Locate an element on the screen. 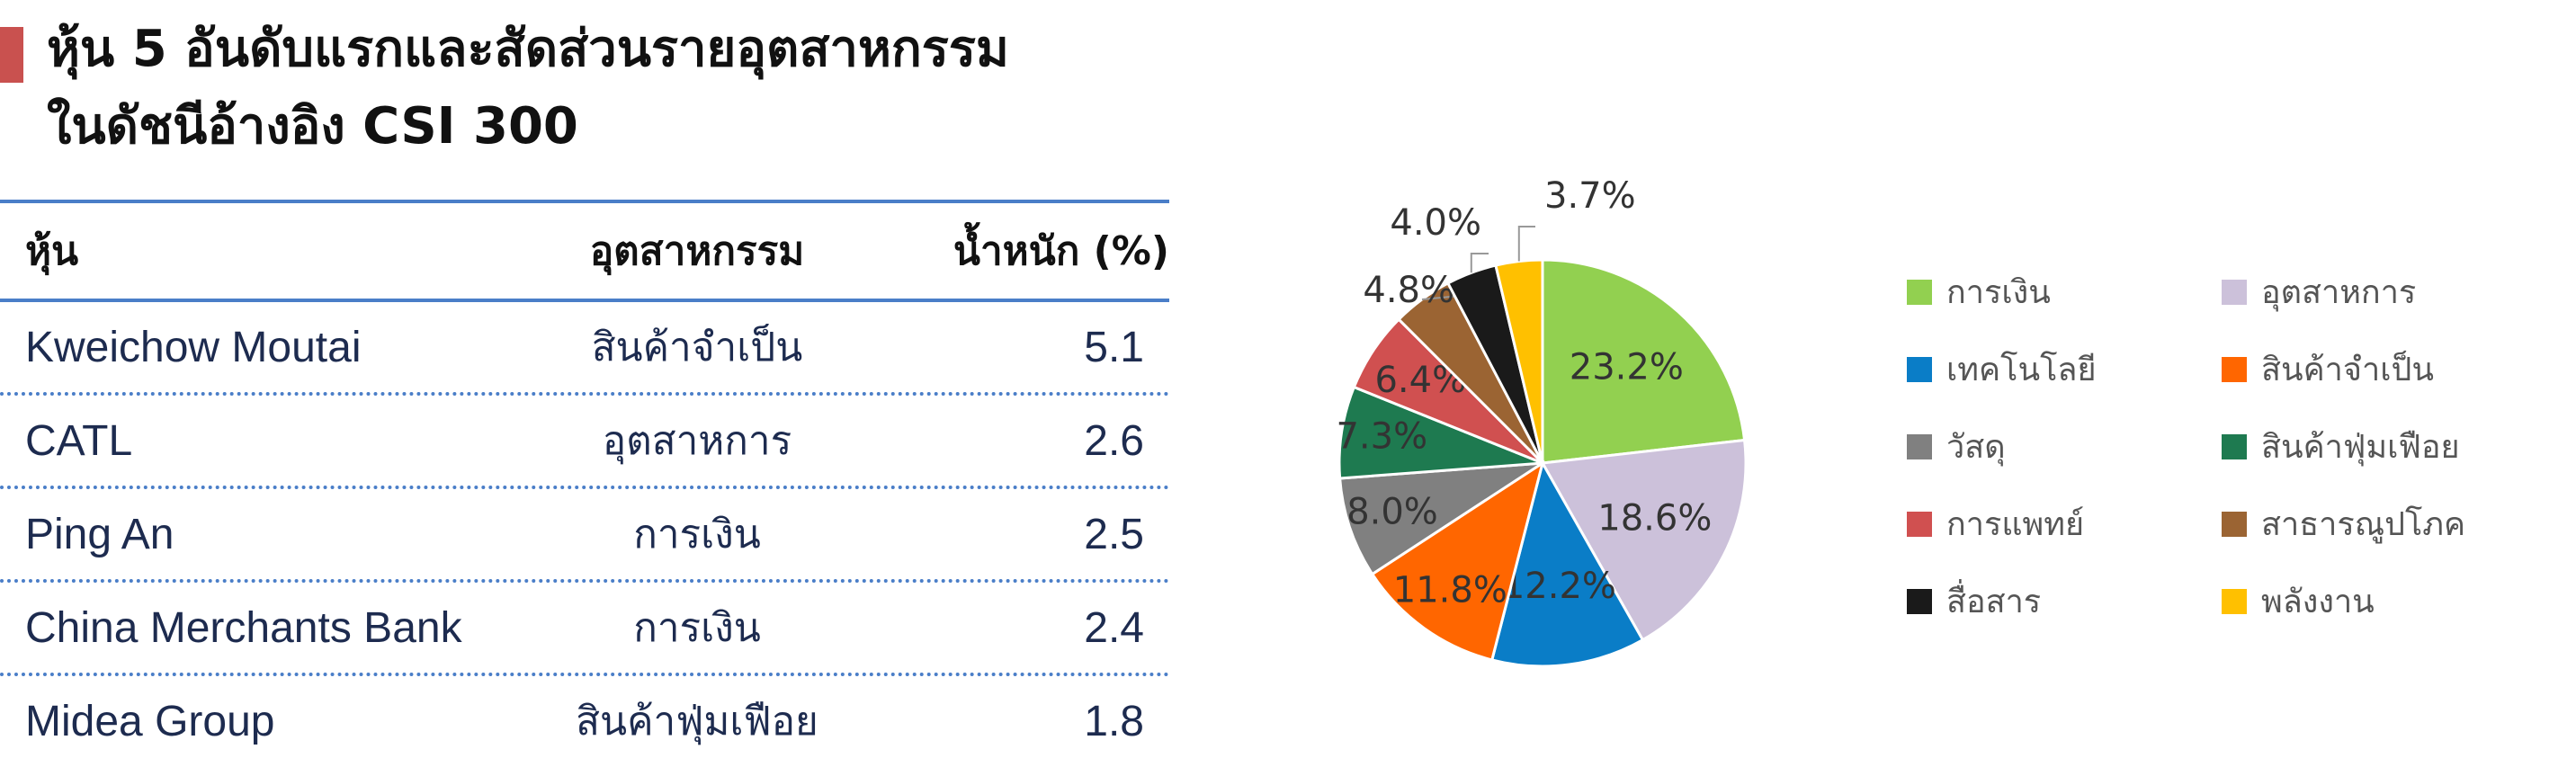 This screenshot has height=767, width=2576. legend-label: พลังงาน is located at coordinates (2318, 602).